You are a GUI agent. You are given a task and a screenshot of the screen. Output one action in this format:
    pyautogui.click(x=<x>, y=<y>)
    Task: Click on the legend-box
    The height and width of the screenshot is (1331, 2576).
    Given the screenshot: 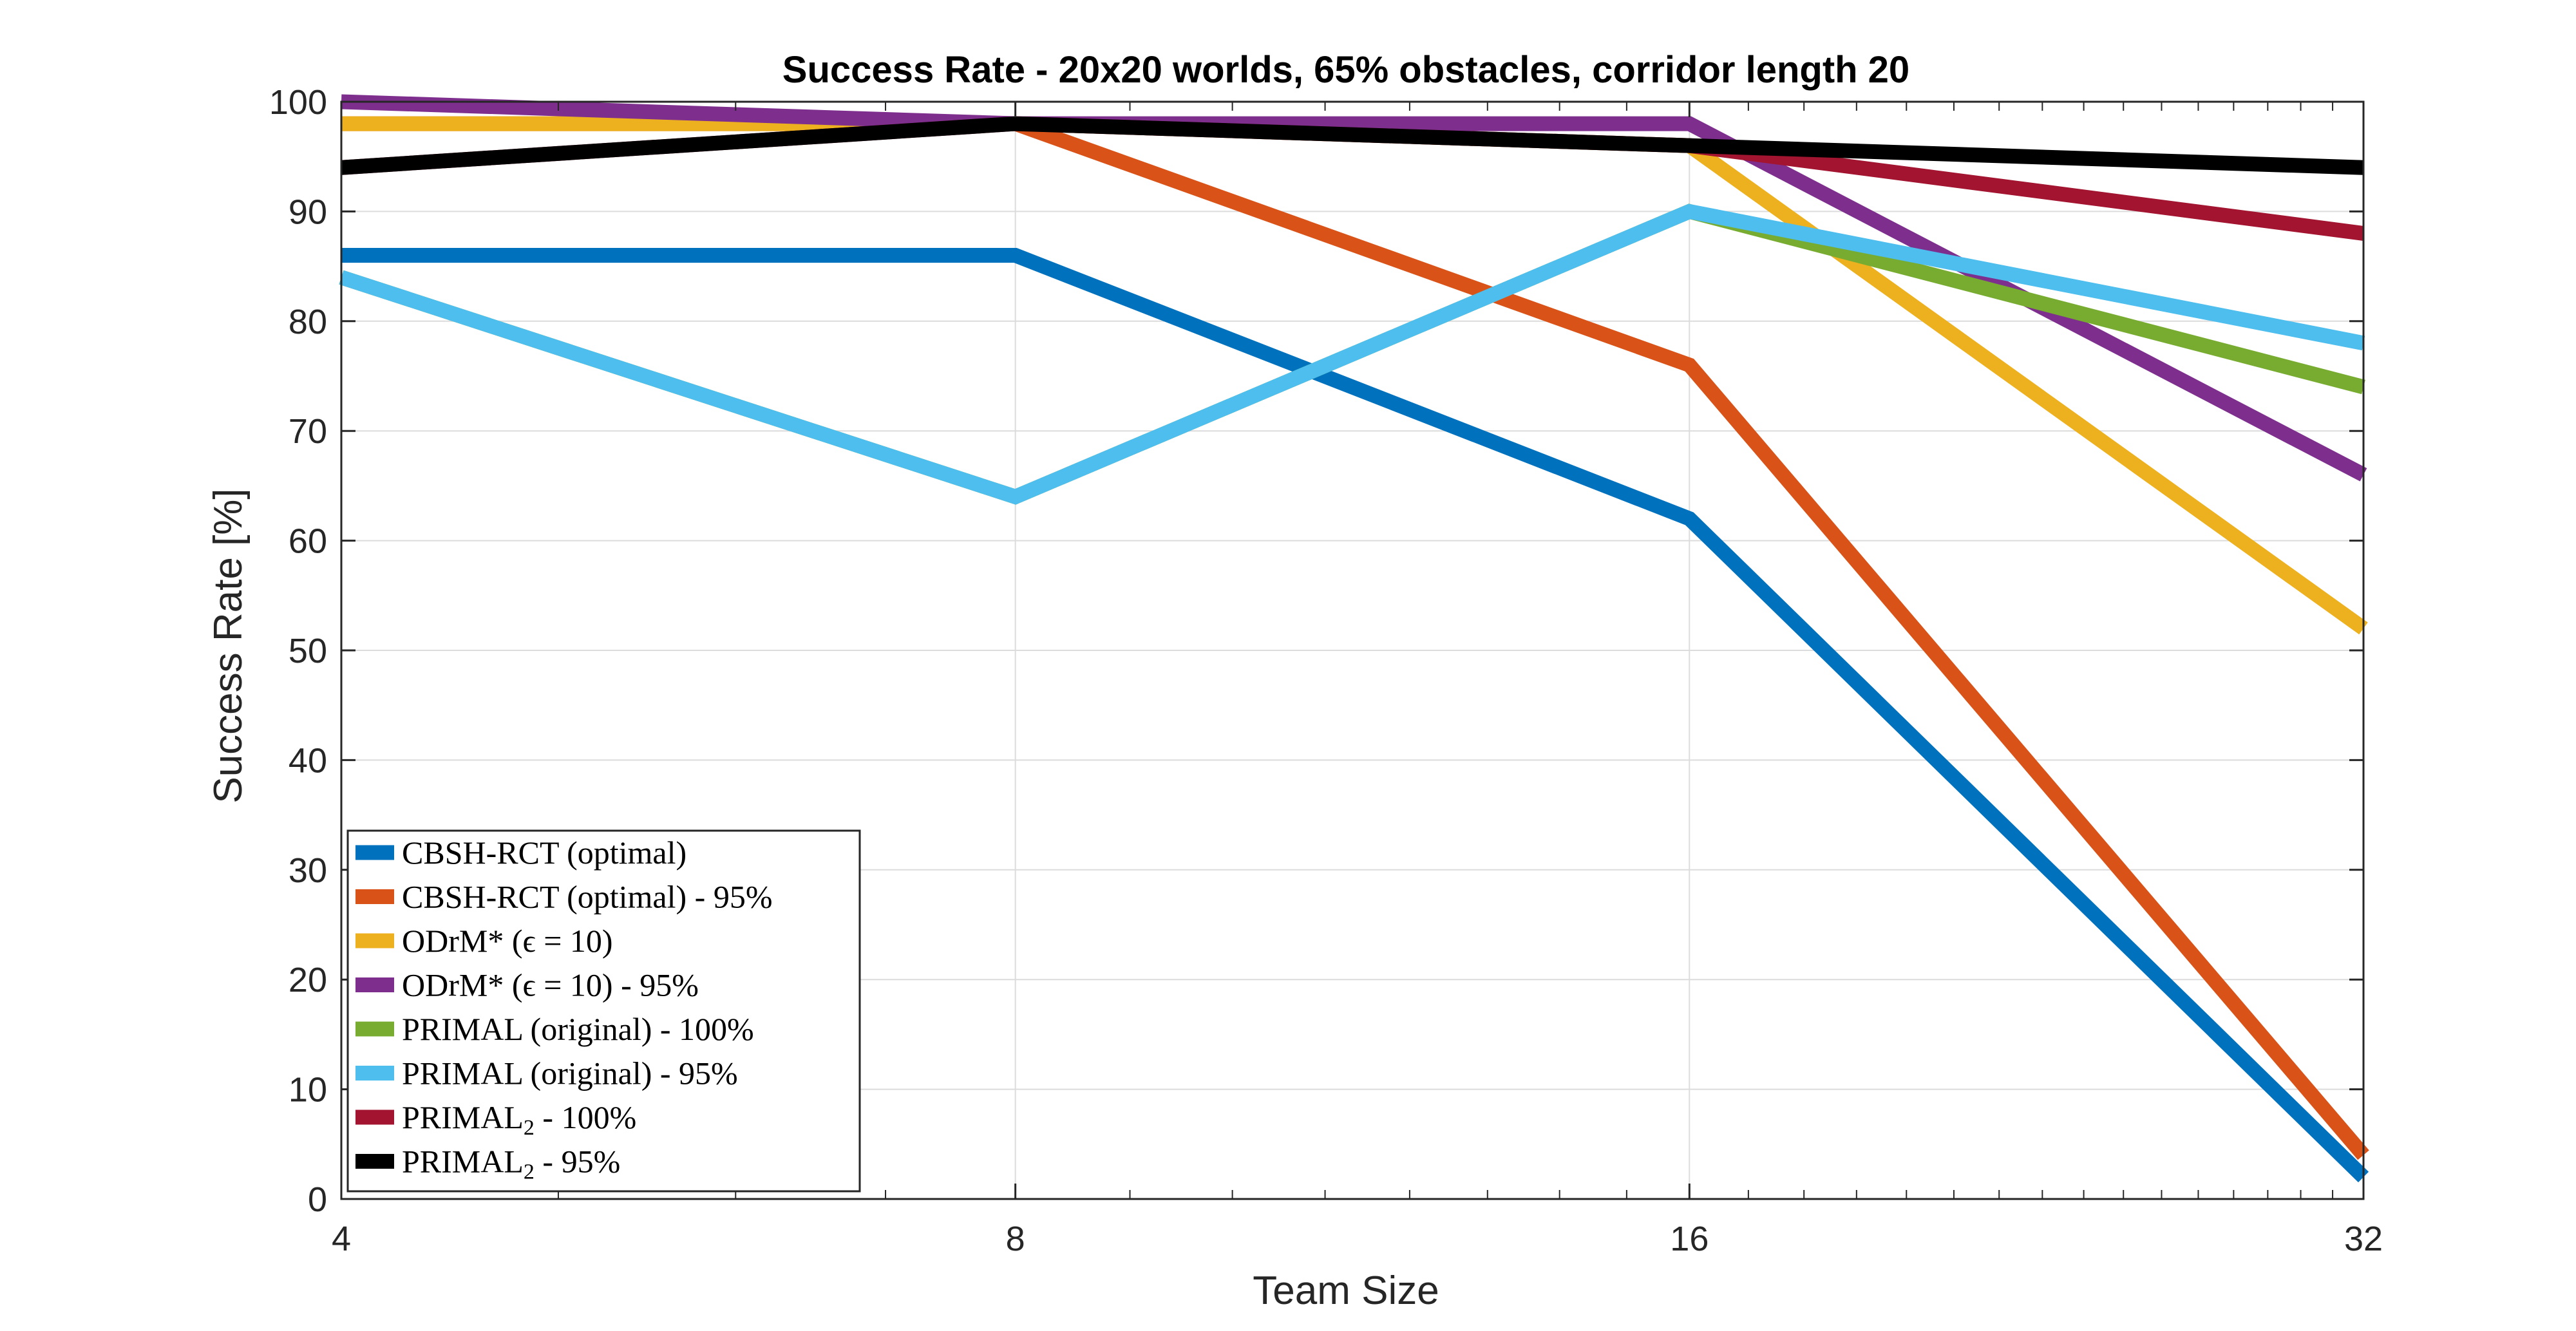 What is the action you would take?
    pyautogui.click(x=603, y=1011)
    